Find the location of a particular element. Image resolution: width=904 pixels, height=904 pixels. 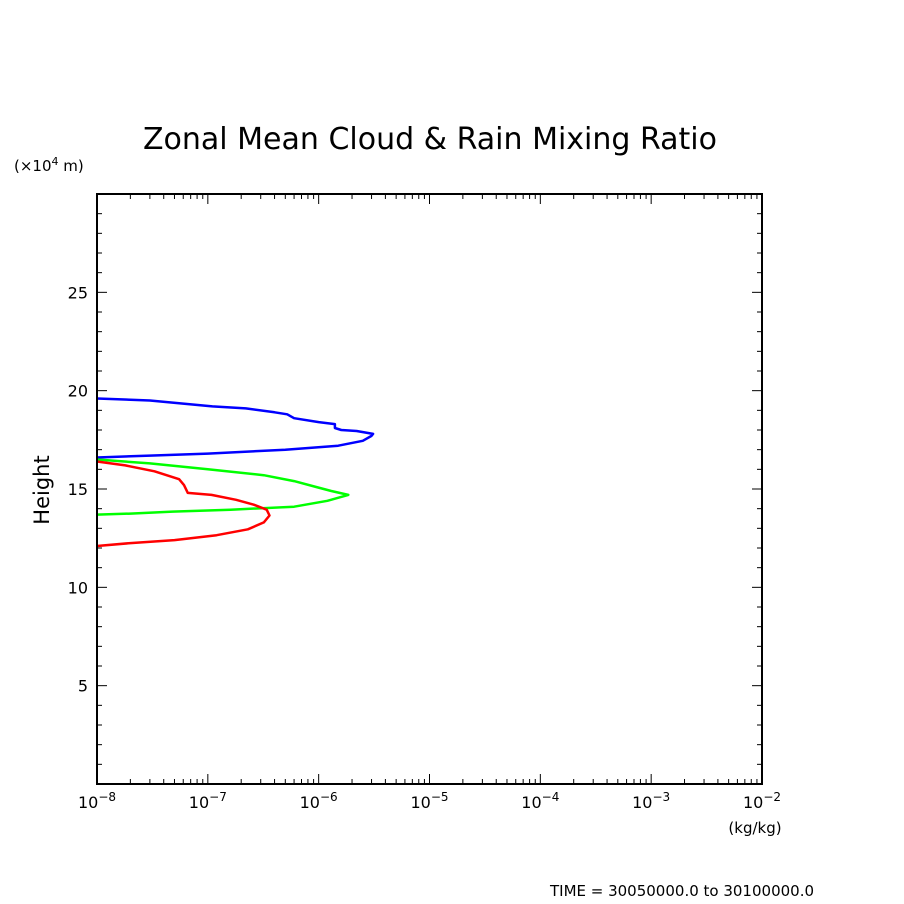

x-tick-label: 10⁻⁶ is located at coordinates (319, 801).